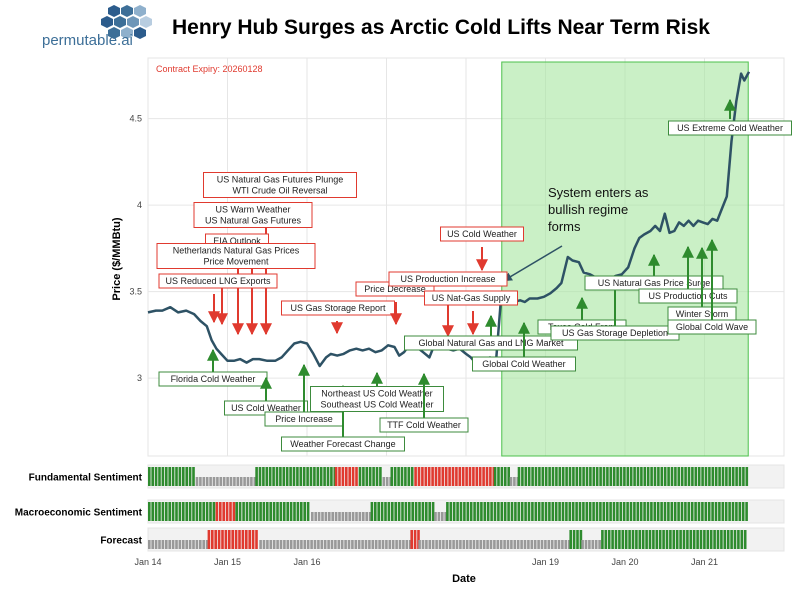  I want to click on annotation-bullish: US Extreme Cold Weather, so click(730, 117).